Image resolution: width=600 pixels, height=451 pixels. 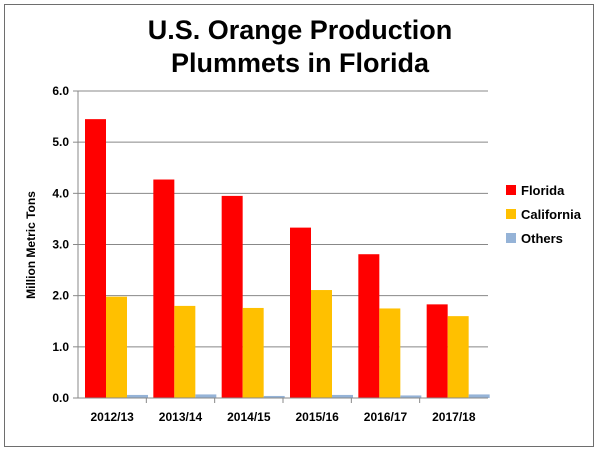 I want to click on y-axis-title: Million Metric Tons, so click(x=31, y=245).